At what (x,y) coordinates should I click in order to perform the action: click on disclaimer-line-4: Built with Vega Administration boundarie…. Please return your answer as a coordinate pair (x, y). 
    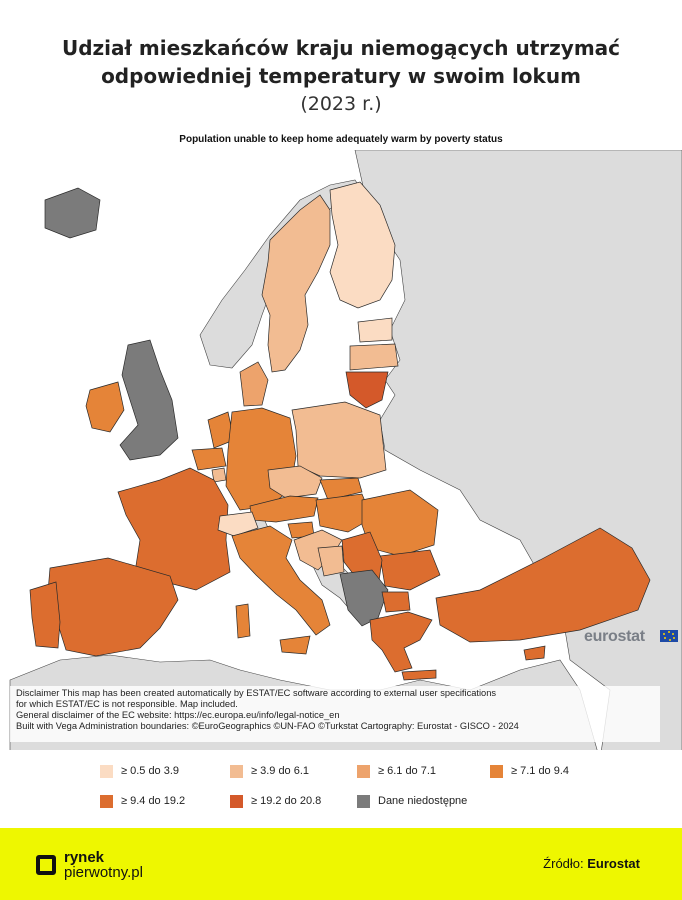
    Looking at the image, I should click on (267, 726).